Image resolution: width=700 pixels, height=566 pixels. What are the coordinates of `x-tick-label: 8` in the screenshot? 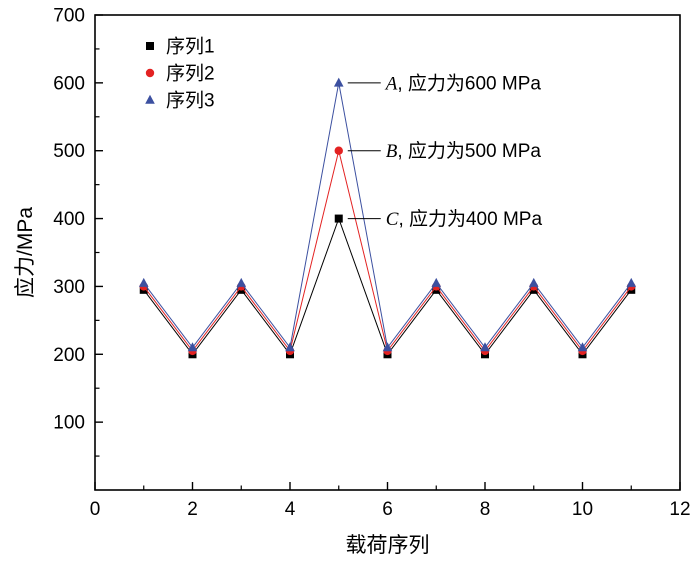 It's located at (485, 509).